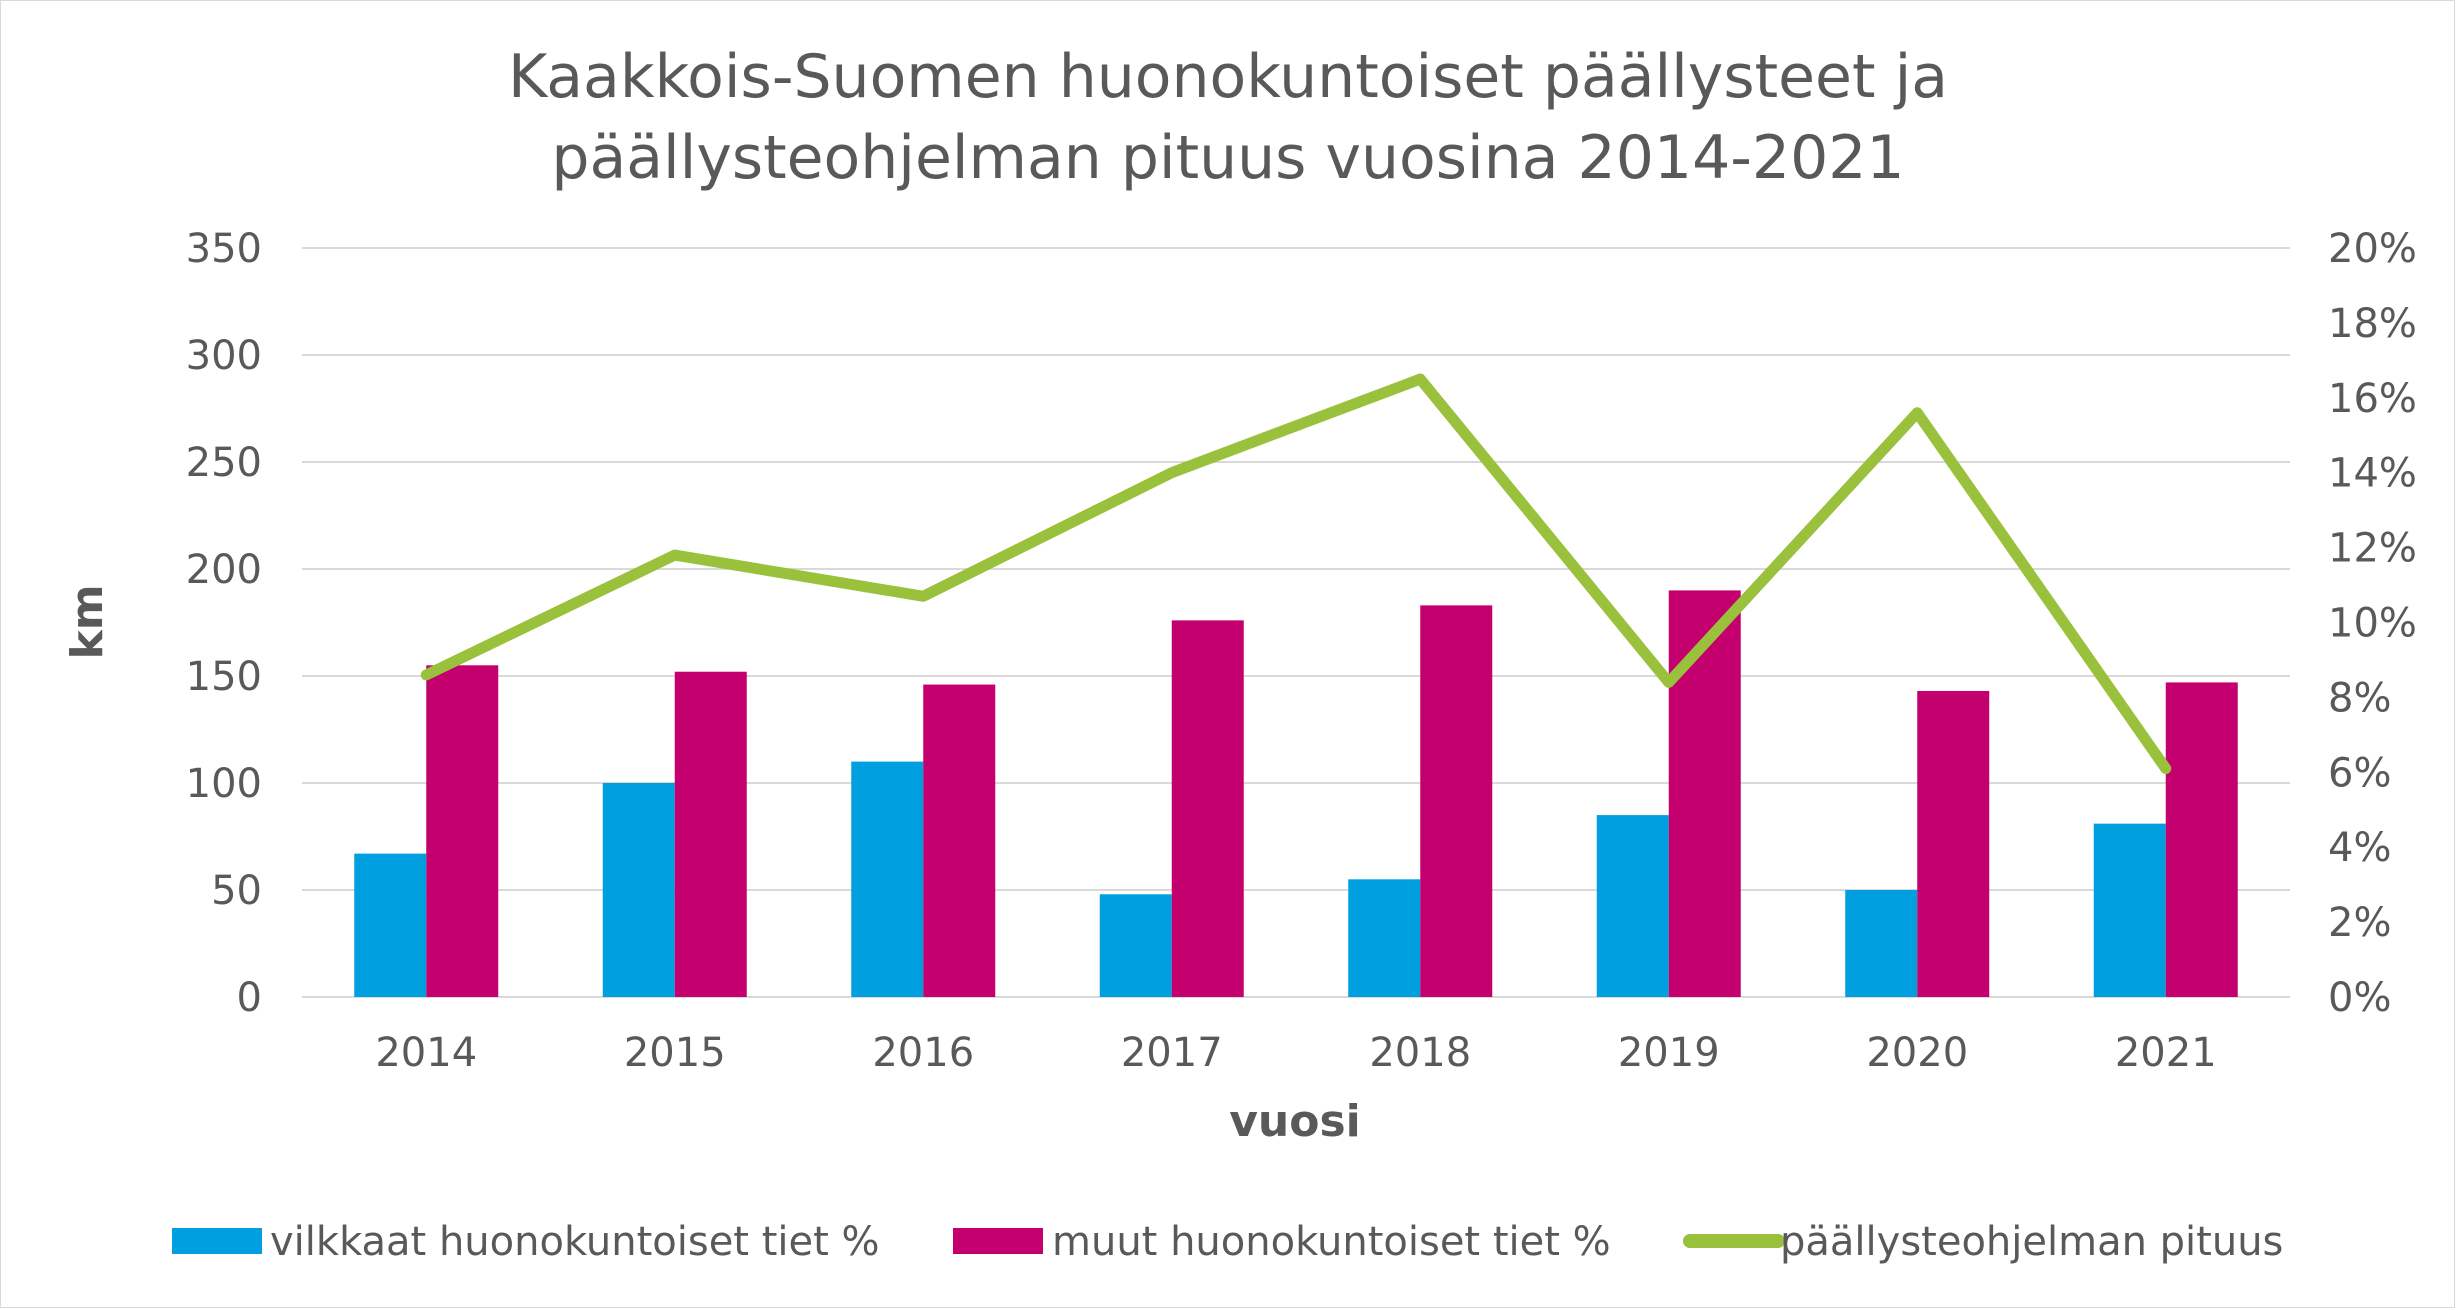  What do you see at coordinates (1420, 1053) in the screenshot?
I see `x-tick-label: 2018` at bounding box center [1420, 1053].